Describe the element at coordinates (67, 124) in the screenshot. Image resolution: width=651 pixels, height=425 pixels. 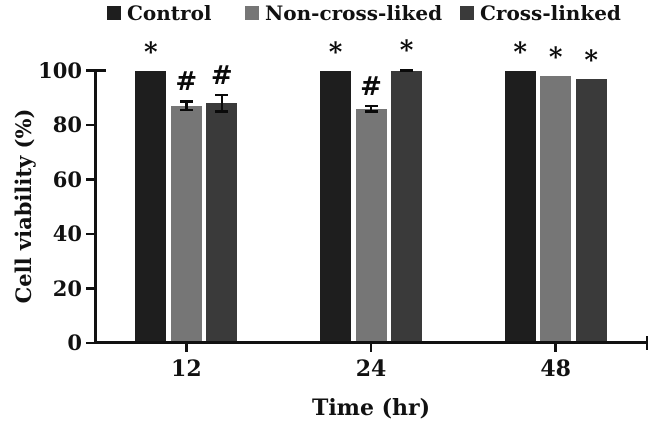
I see `y-tick-label: 80` at that location.